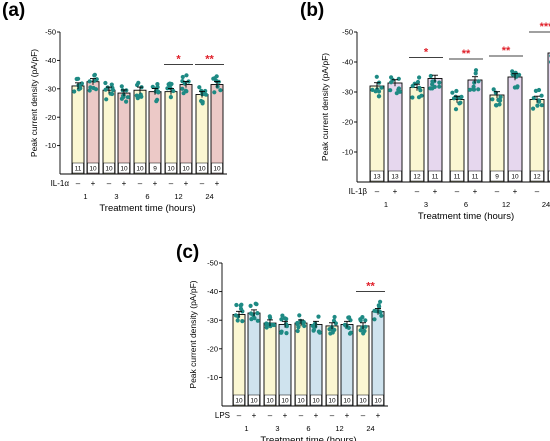  I want to click on panel-label: (a), so click(13, 10).